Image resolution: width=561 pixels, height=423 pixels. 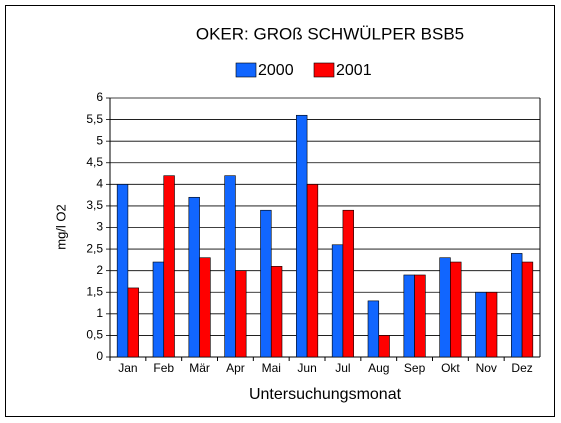 I want to click on y-tick-label: 3,5, so click(x=94, y=205).